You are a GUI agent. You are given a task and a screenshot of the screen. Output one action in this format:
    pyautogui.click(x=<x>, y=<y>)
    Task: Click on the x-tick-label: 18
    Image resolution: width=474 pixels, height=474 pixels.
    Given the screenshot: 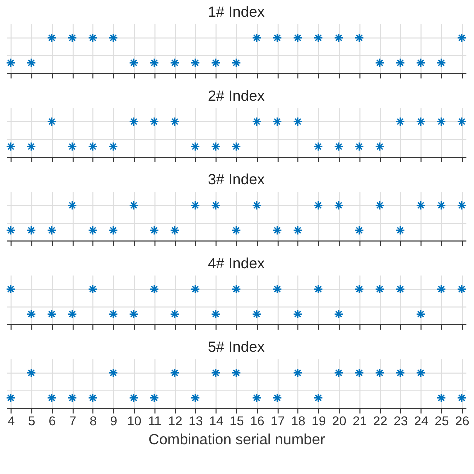 What is the action you would take?
    pyautogui.click(x=298, y=421)
    